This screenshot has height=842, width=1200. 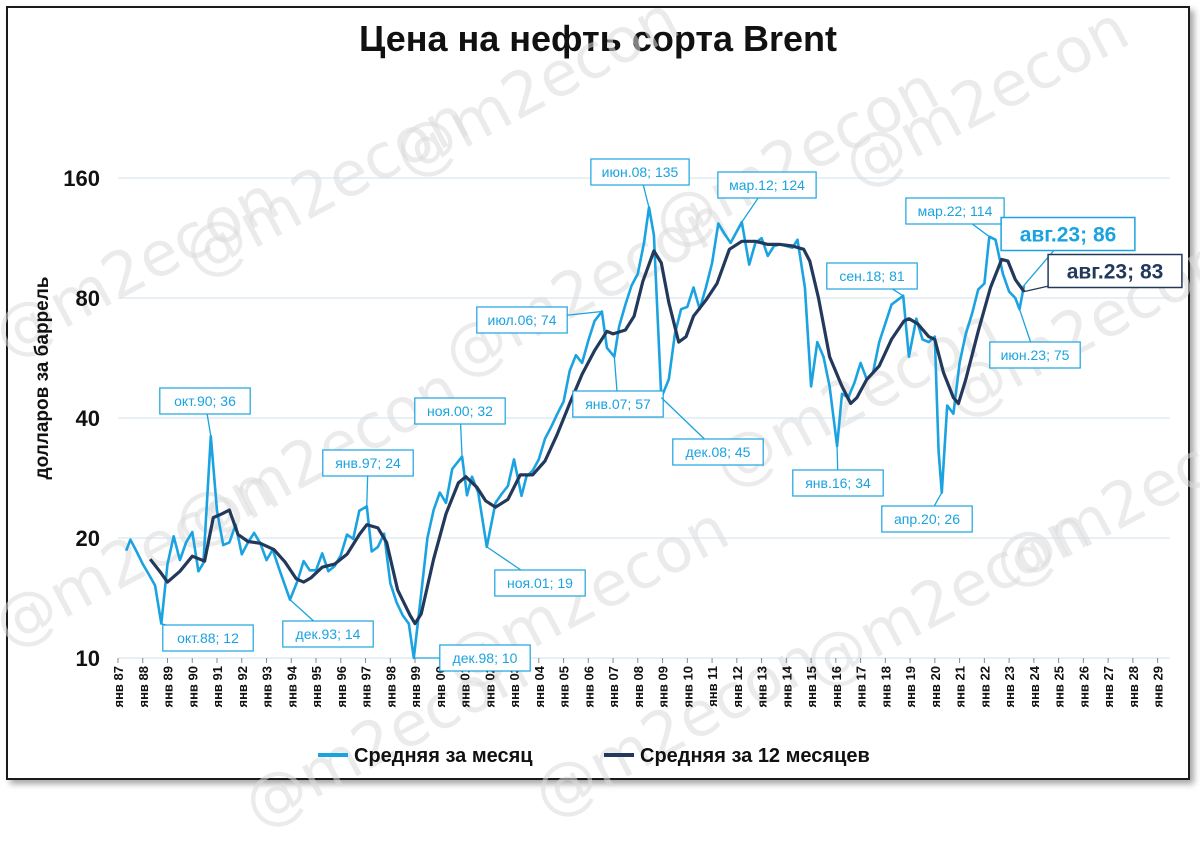 What do you see at coordinates (885, 687) in the screenshot?
I see `x-tick-label: янв 18` at bounding box center [885, 687].